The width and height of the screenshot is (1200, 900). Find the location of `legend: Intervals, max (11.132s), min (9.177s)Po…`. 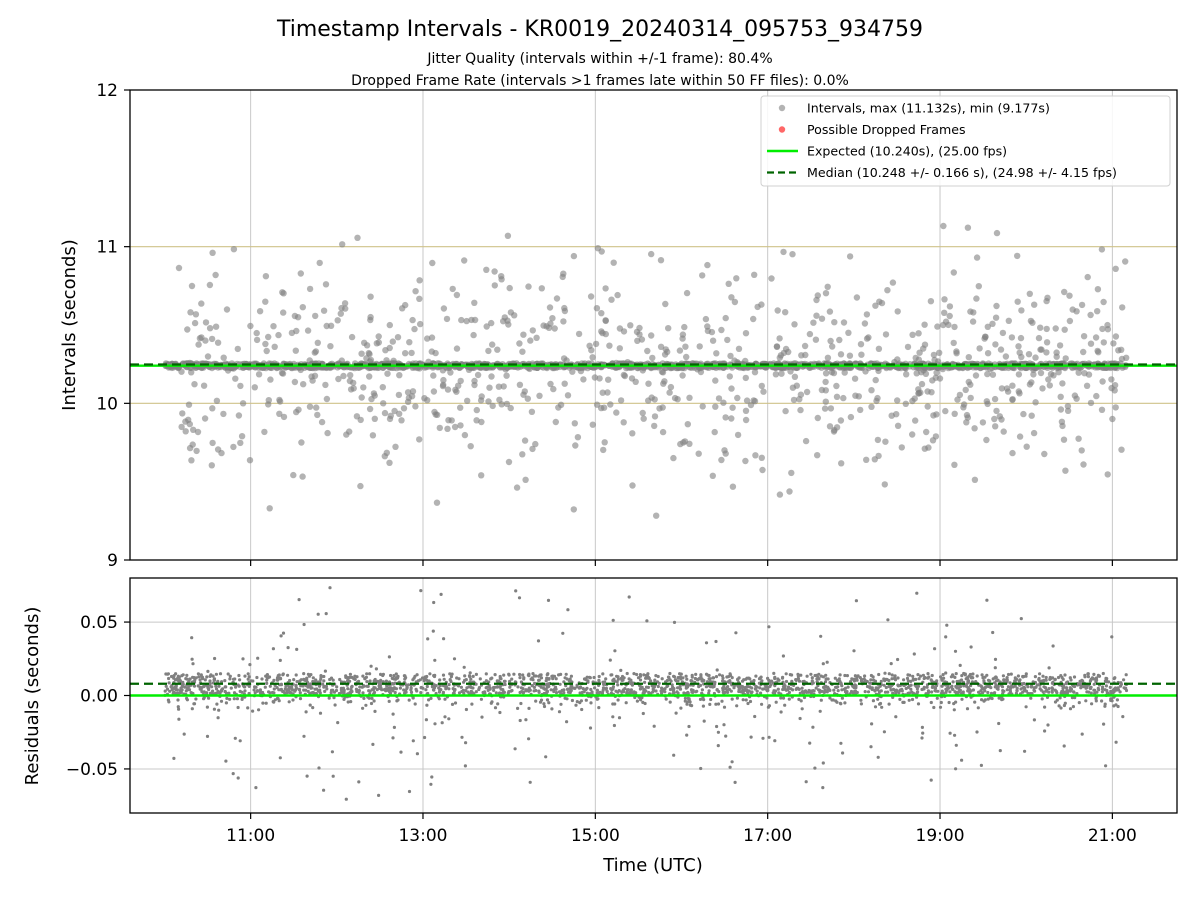

legend: Intervals, max (11.132s), min (9.177s)Po… is located at coordinates (965, 141).